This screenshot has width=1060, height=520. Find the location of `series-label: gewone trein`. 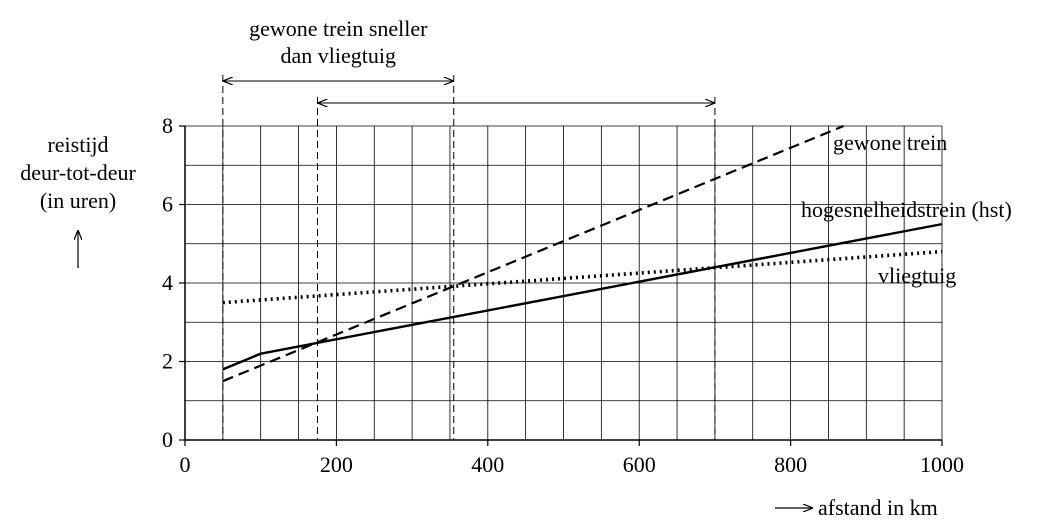

series-label: gewone trein is located at coordinates (890, 142).